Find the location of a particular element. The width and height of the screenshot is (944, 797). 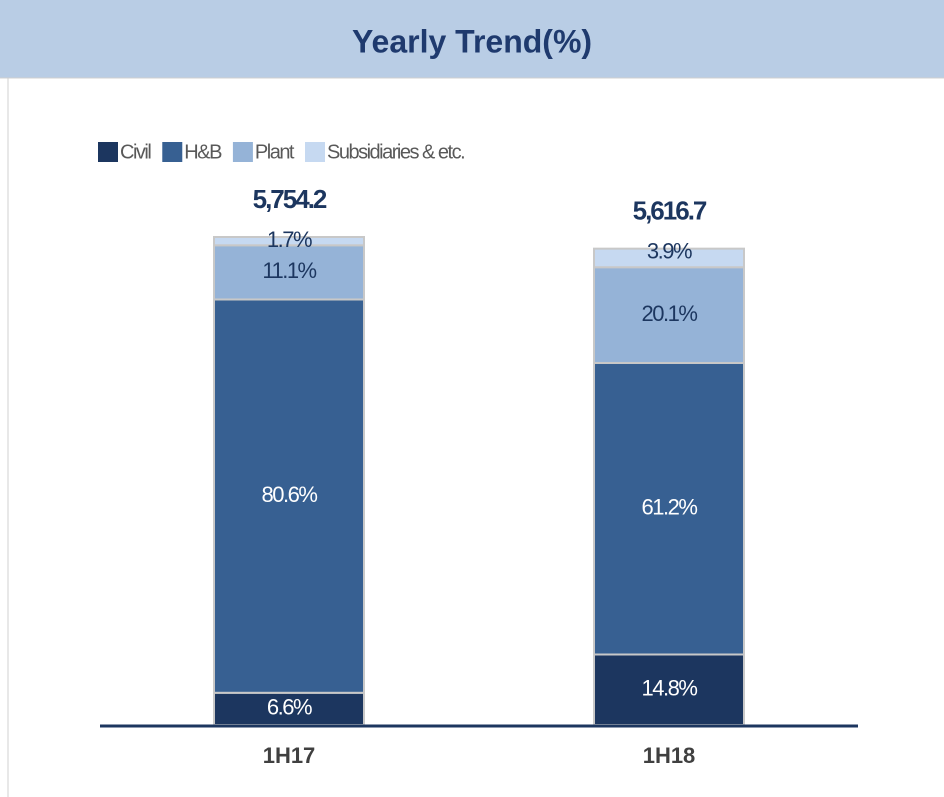

total-label: 5,616.7 is located at coordinates (670, 211).